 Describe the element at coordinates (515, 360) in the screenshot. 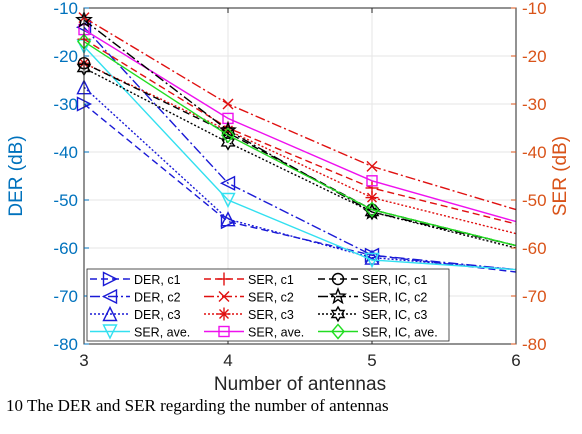

I see `x-tick-label: 6` at that location.